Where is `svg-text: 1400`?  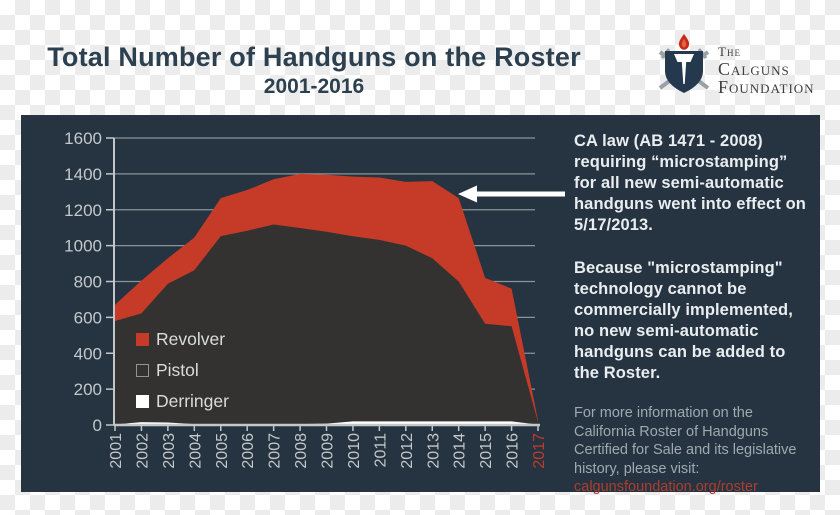
svg-text: 1400 is located at coordinates (83, 174).